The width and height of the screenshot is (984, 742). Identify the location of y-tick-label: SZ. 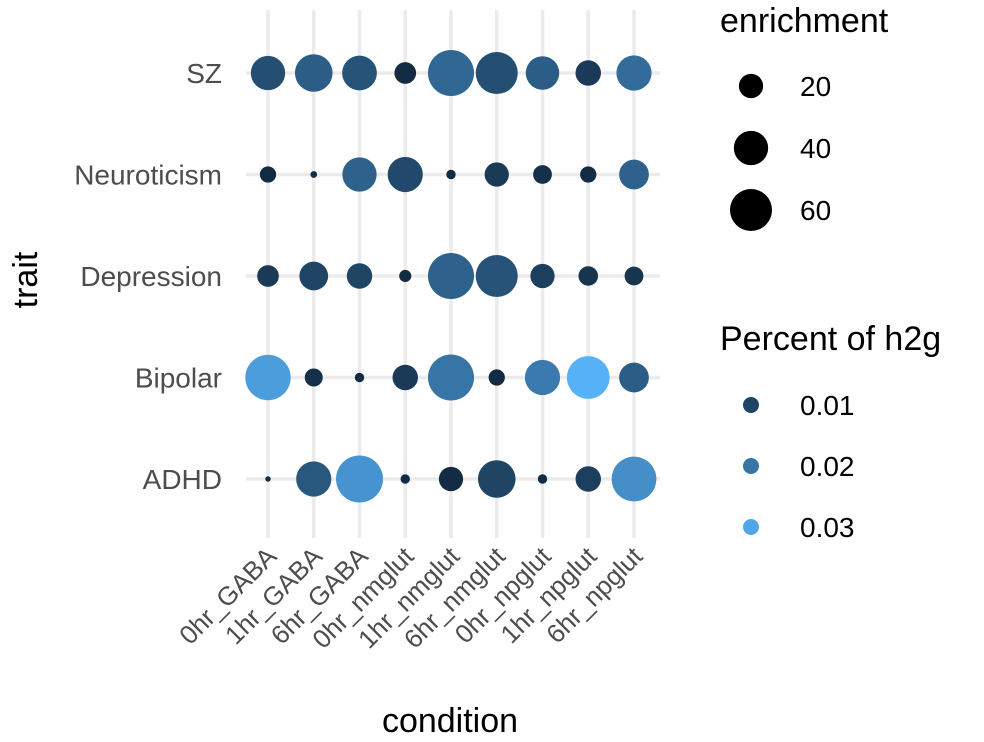
(204, 73).